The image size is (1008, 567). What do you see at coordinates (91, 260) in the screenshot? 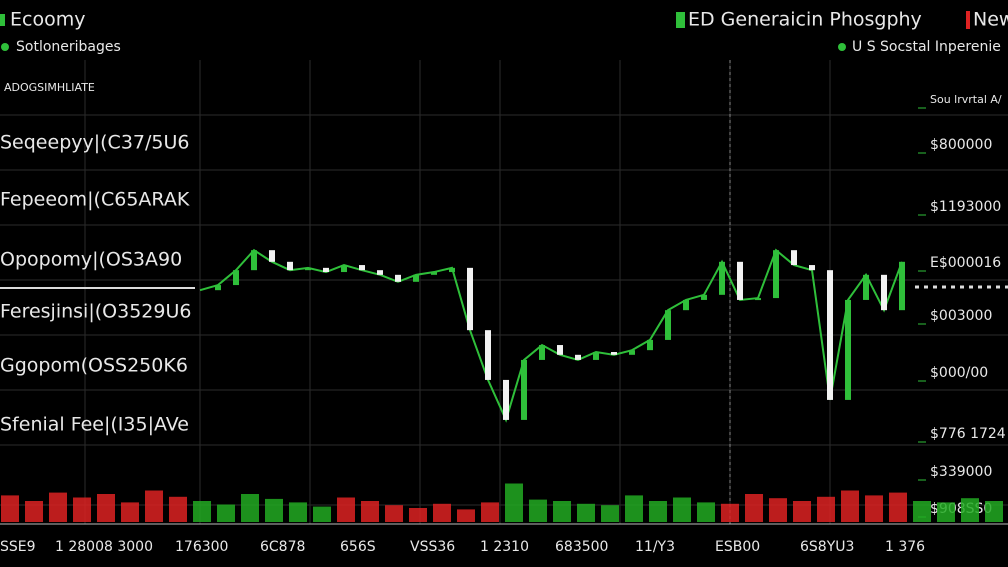
I see `row-label: Opopomy|(OS3A90` at bounding box center [91, 260].